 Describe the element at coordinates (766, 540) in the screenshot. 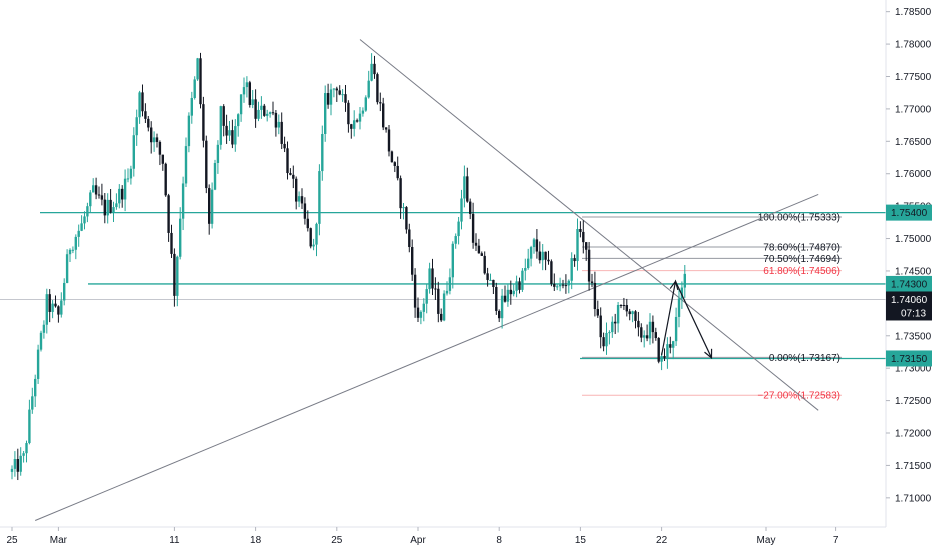

I see `time-tick-label: May` at that location.